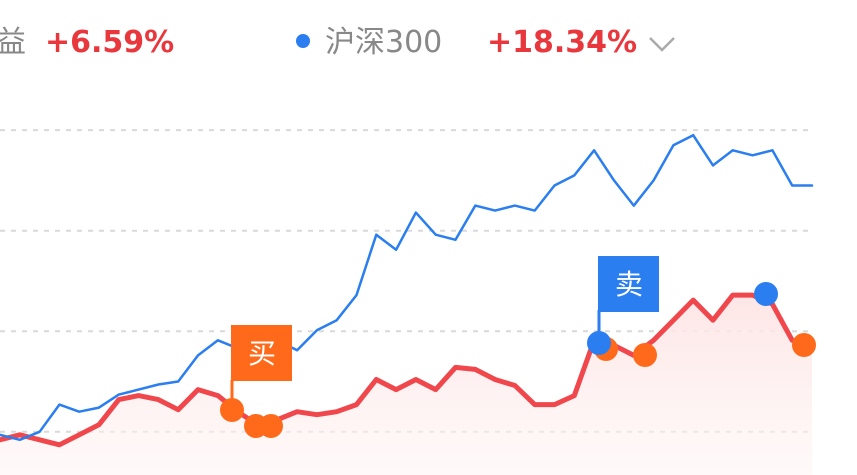 The image size is (857, 475). I want to click on buy-flag, so click(261, 353).